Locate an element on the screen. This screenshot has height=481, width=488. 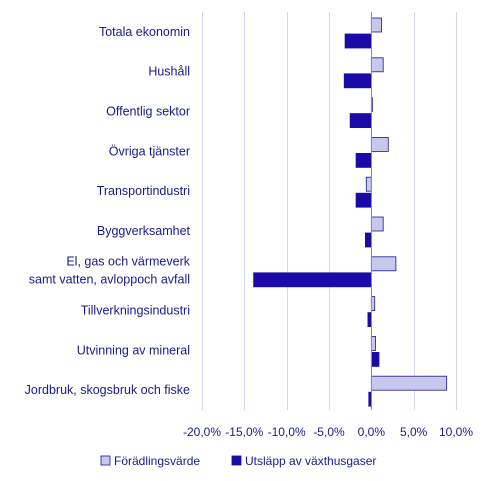
category-label: Byggverksamhet is located at coordinates (144, 231).